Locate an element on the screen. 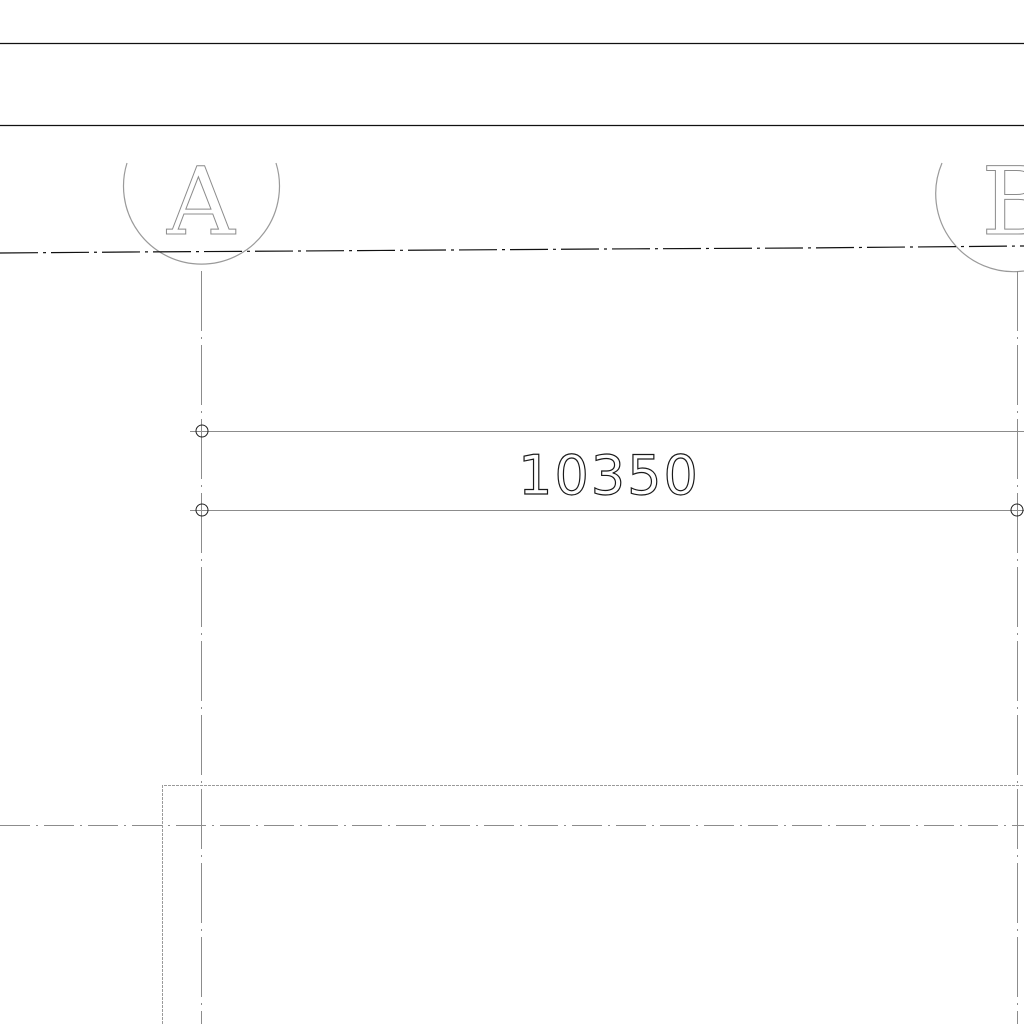 The width and height of the screenshot is (1024, 1024). dimension-value: 10350 is located at coordinates (609, 475).